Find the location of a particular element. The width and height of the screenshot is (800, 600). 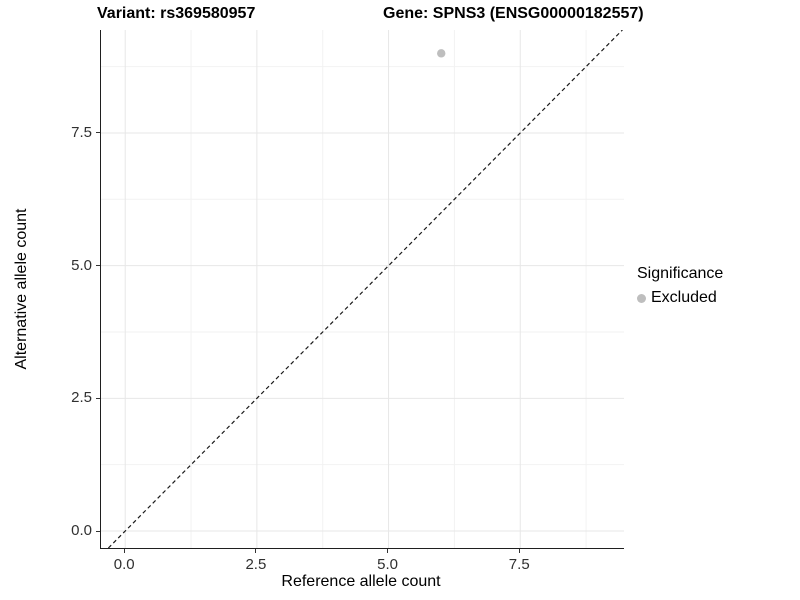

x-tick-label: 5.0 is located at coordinates (387, 564).